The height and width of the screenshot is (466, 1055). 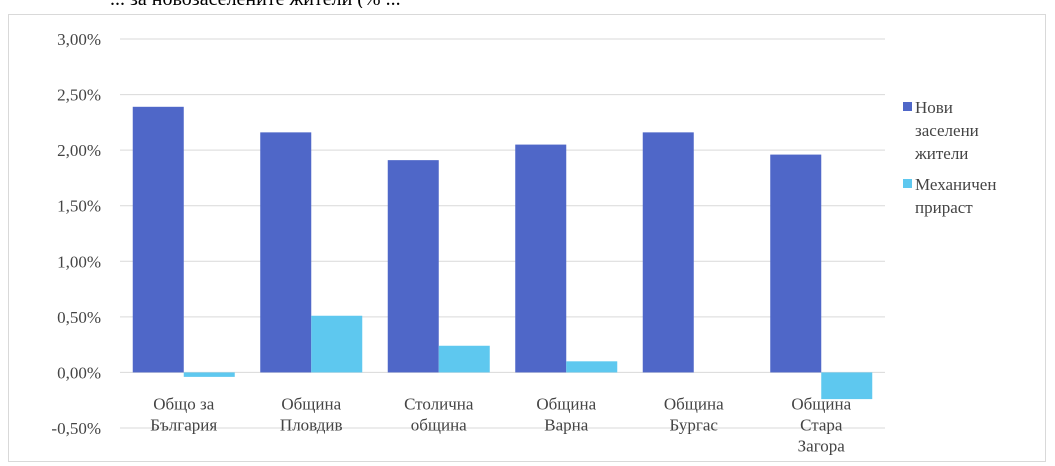 I want to click on legend-label: Нови заселени жители, so click(x=946, y=130).